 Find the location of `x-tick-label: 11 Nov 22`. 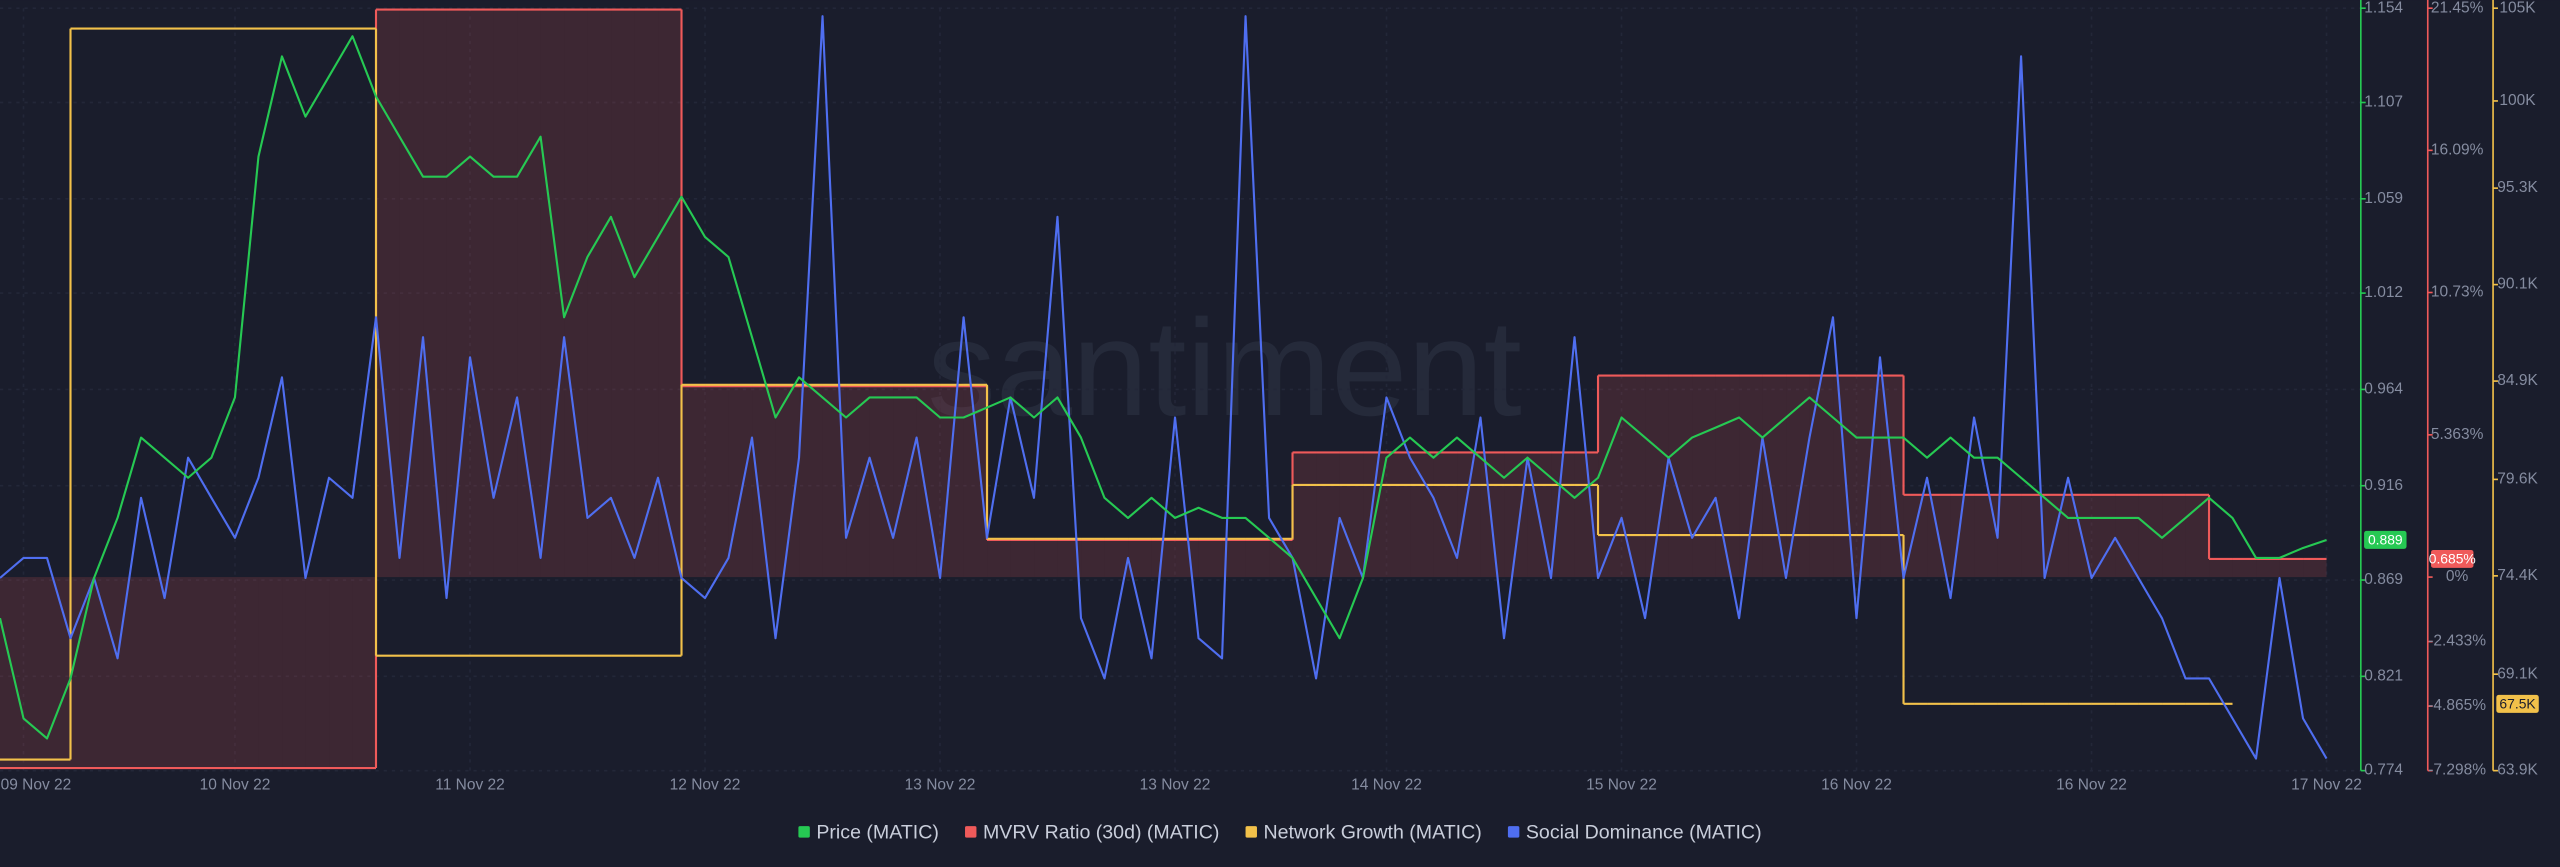

x-tick-label: 11 Nov 22 is located at coordinates (470, 784).